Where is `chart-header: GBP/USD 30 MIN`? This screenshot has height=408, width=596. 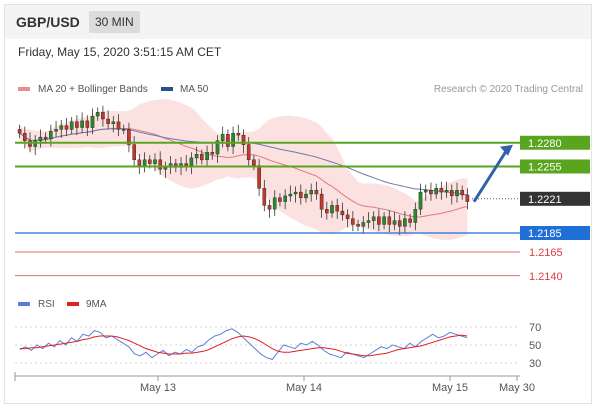
chart-header: GBP/USD 30 MIN is located at coordinates (298, 22).